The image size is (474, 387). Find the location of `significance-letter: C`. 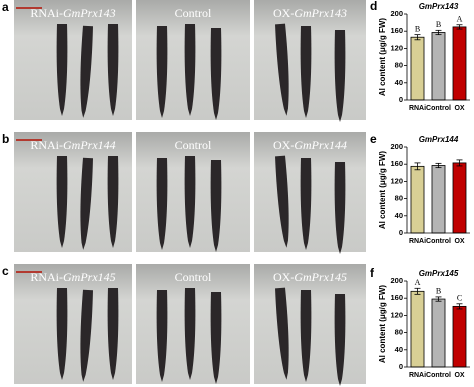

significance-letter: C is located at coordinates (459, 298).